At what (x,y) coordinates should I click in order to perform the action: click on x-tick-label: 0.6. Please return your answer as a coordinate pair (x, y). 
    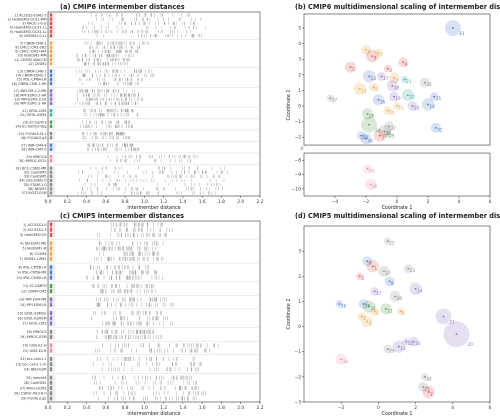
    Looking at the image, I should click on (105, 408).